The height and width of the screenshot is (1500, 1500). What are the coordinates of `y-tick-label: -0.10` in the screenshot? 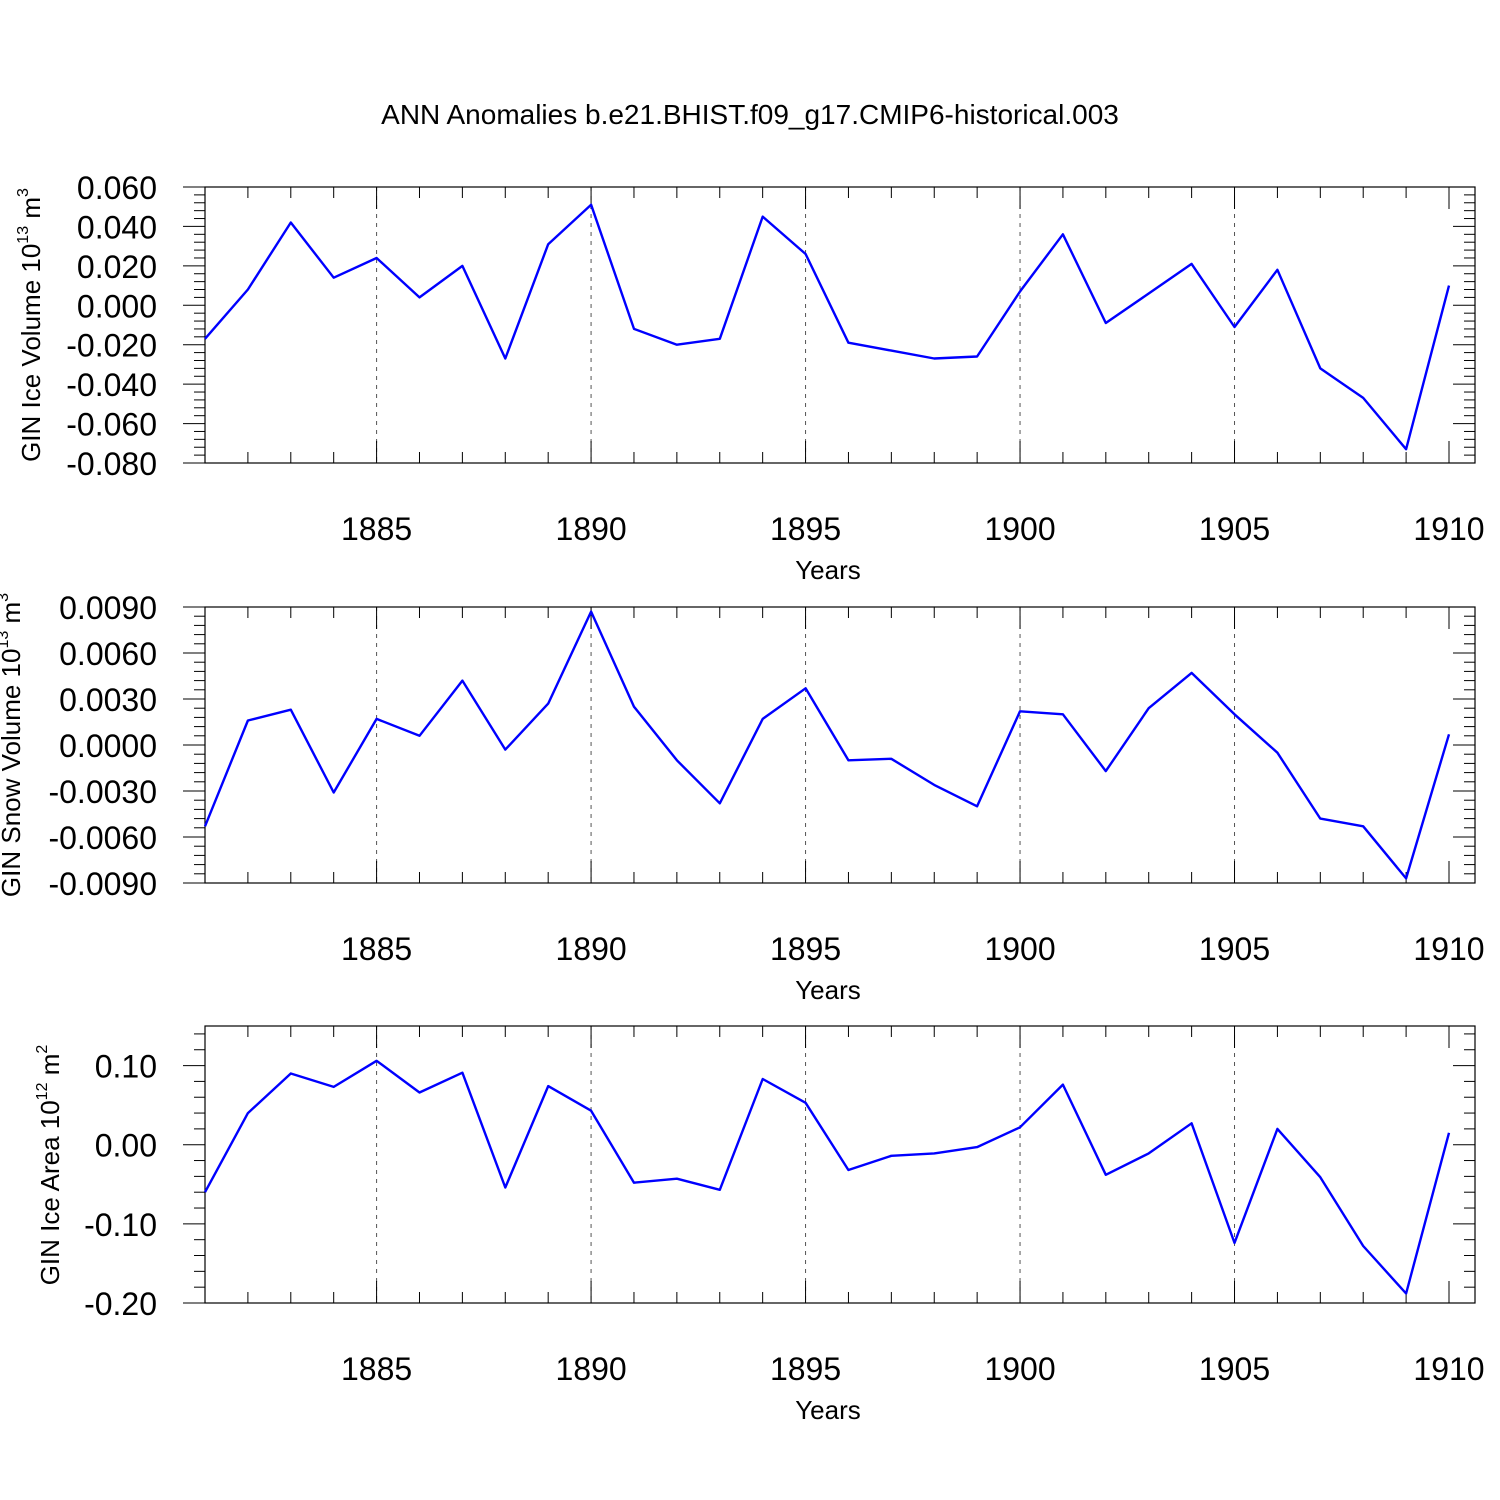 It's located at (120, 1225).